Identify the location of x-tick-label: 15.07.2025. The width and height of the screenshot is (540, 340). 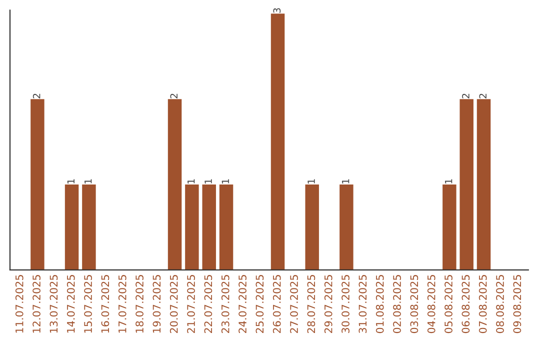
(88, 304).